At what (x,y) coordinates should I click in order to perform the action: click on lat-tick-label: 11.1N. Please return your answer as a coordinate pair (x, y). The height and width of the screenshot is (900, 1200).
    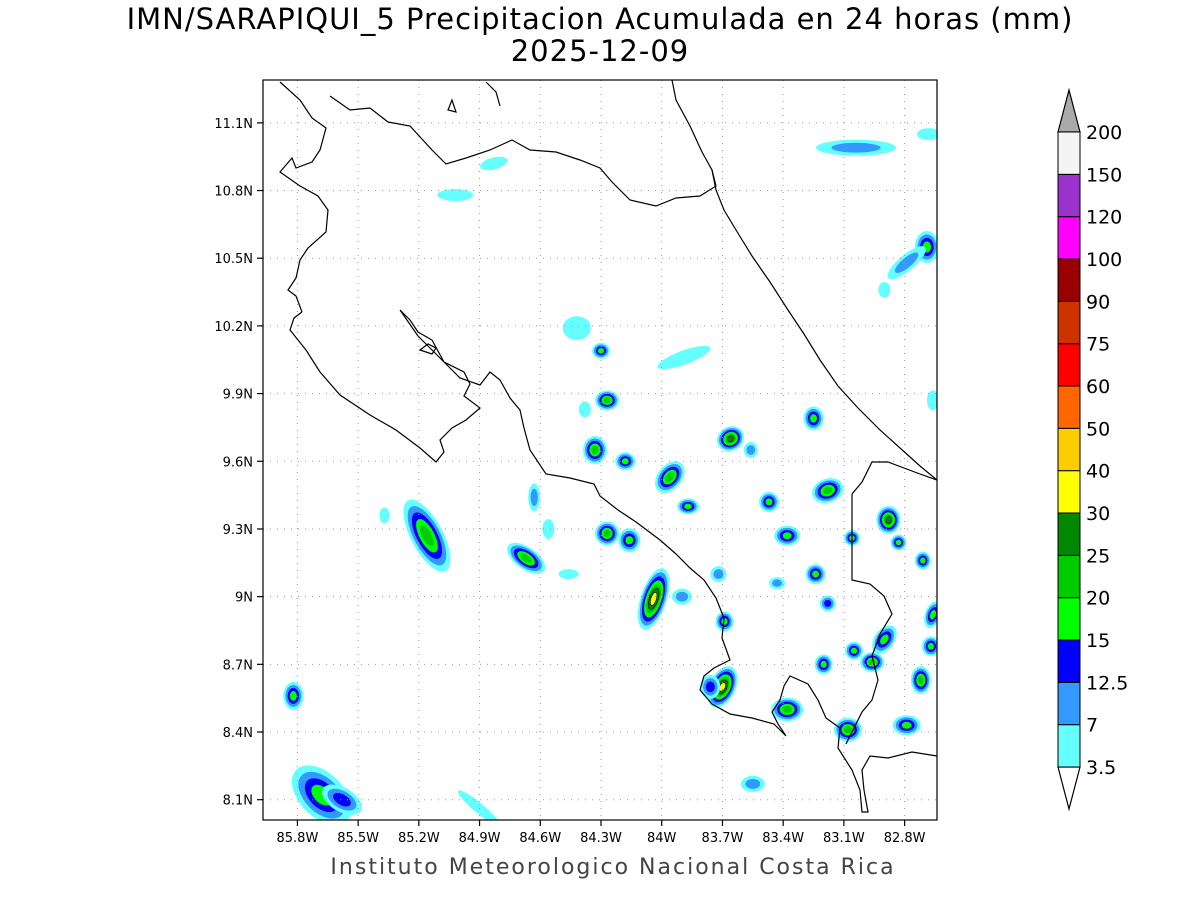
    Looking at the image, I should click on (233, 124).